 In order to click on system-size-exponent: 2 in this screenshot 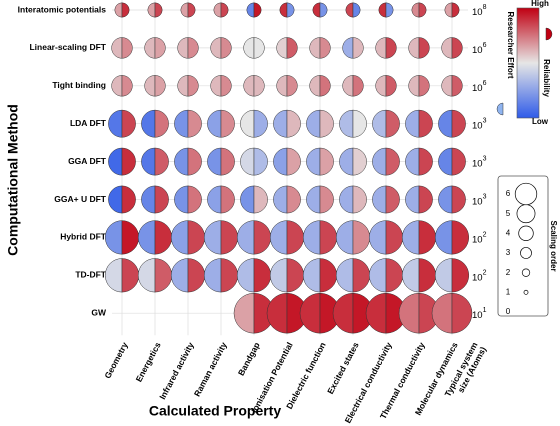, I will do `click(485, 234)`.